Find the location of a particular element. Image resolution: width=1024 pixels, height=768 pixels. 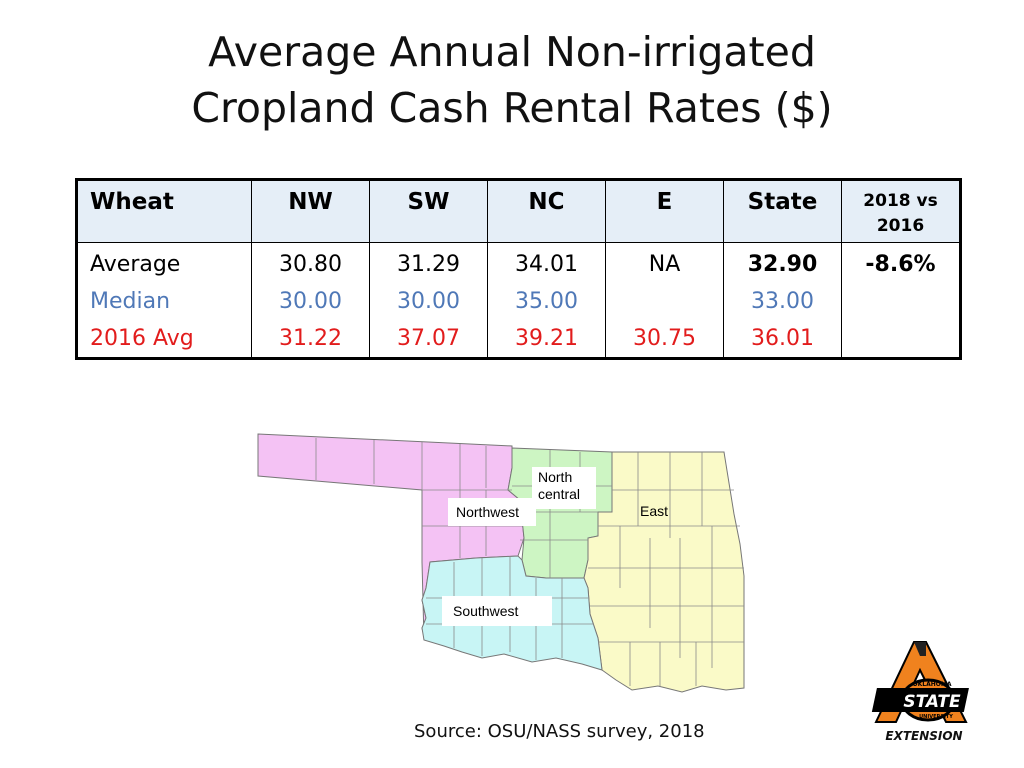

label-north-central-line-1: North is located at coordinates (555, 477).